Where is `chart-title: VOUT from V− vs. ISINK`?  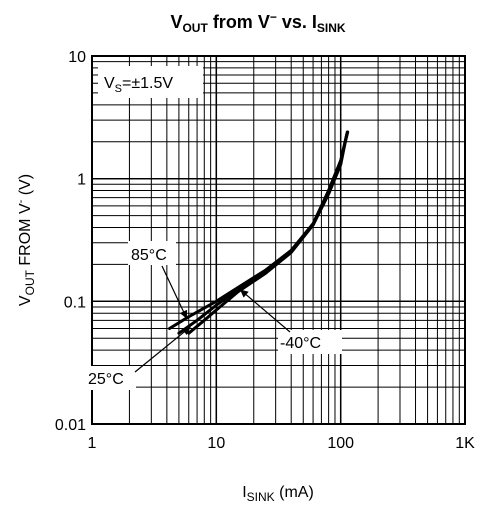 chart-title: VOUT from V− vs. ISINK is located at coordinates (257, 22).